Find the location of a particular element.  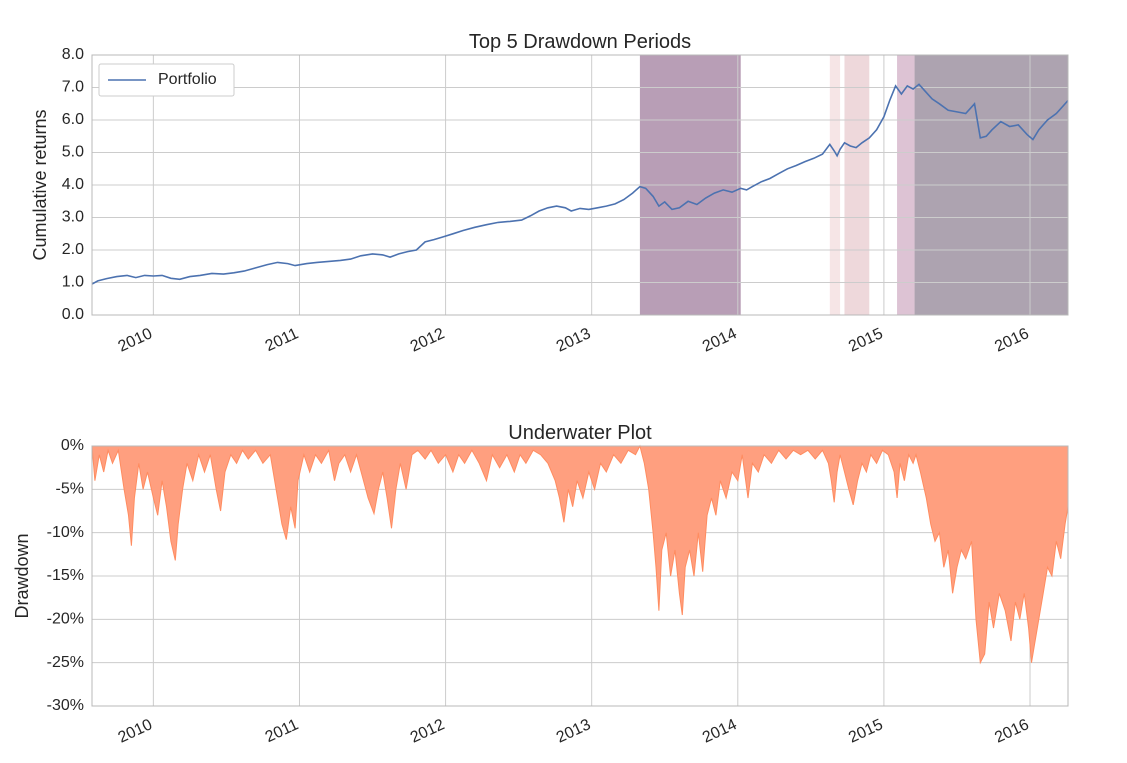

bottom-y-tick-labels: 0% -5% -10% -15% -20% -25% -30% is located at coordinates (65, 575).